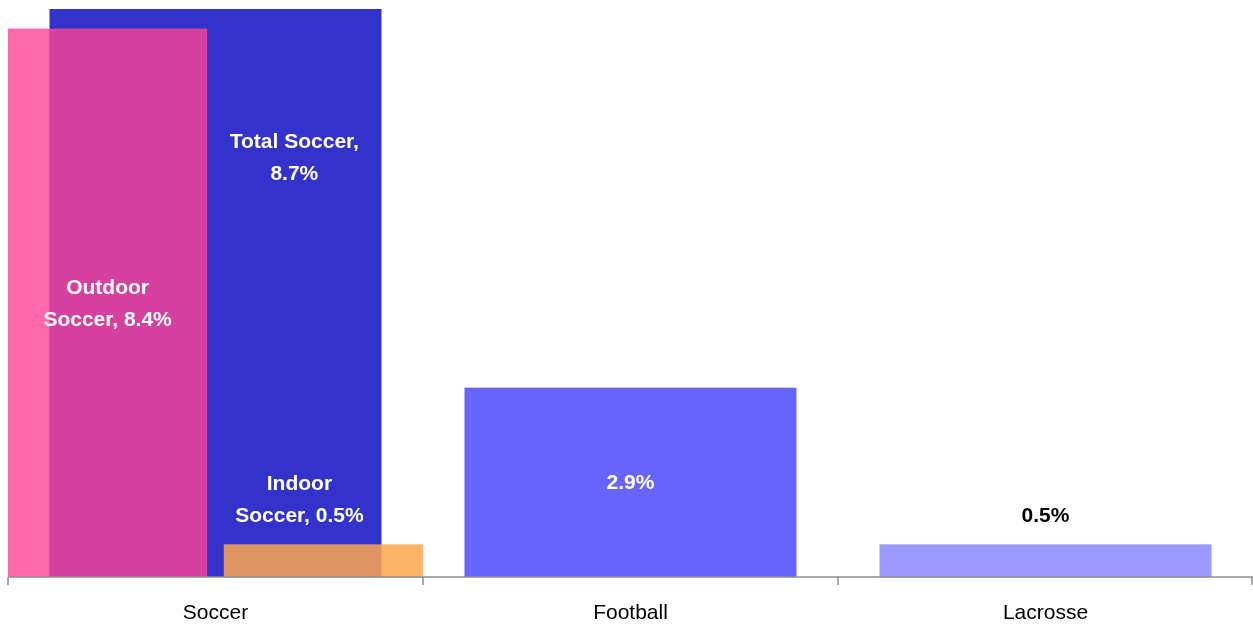  What do you see at coordinates (294, 156) in the screenshot?
I see `data-label: Total Soccer, 8.7%` at bounding box center [294, 156].